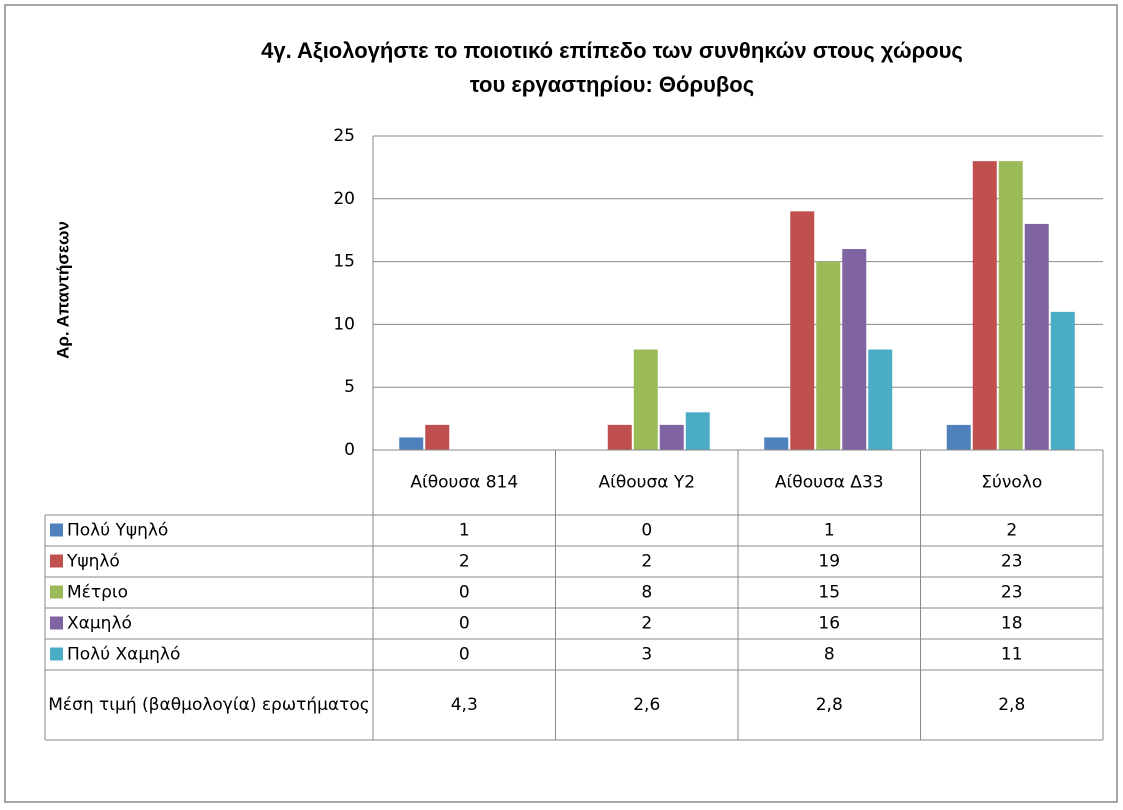  Describe the element at coordinates (646, 705) in the screenshot. I see `table-cell: 2,6` at that location.